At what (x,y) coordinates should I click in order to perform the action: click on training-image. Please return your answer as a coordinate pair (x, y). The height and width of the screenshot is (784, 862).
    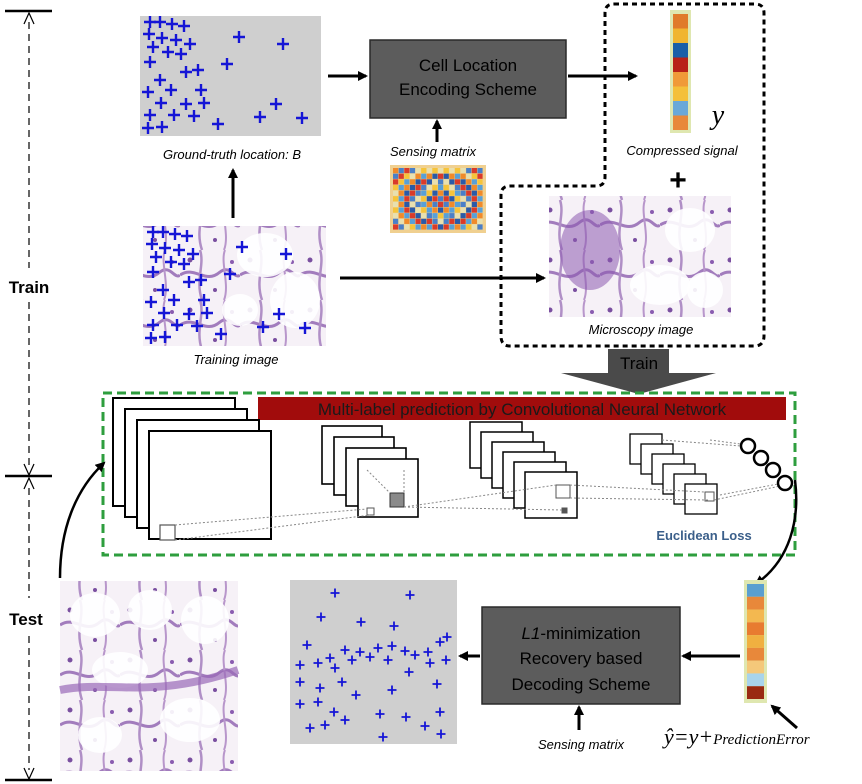
    Looking at the image, I should click on (234, 286).